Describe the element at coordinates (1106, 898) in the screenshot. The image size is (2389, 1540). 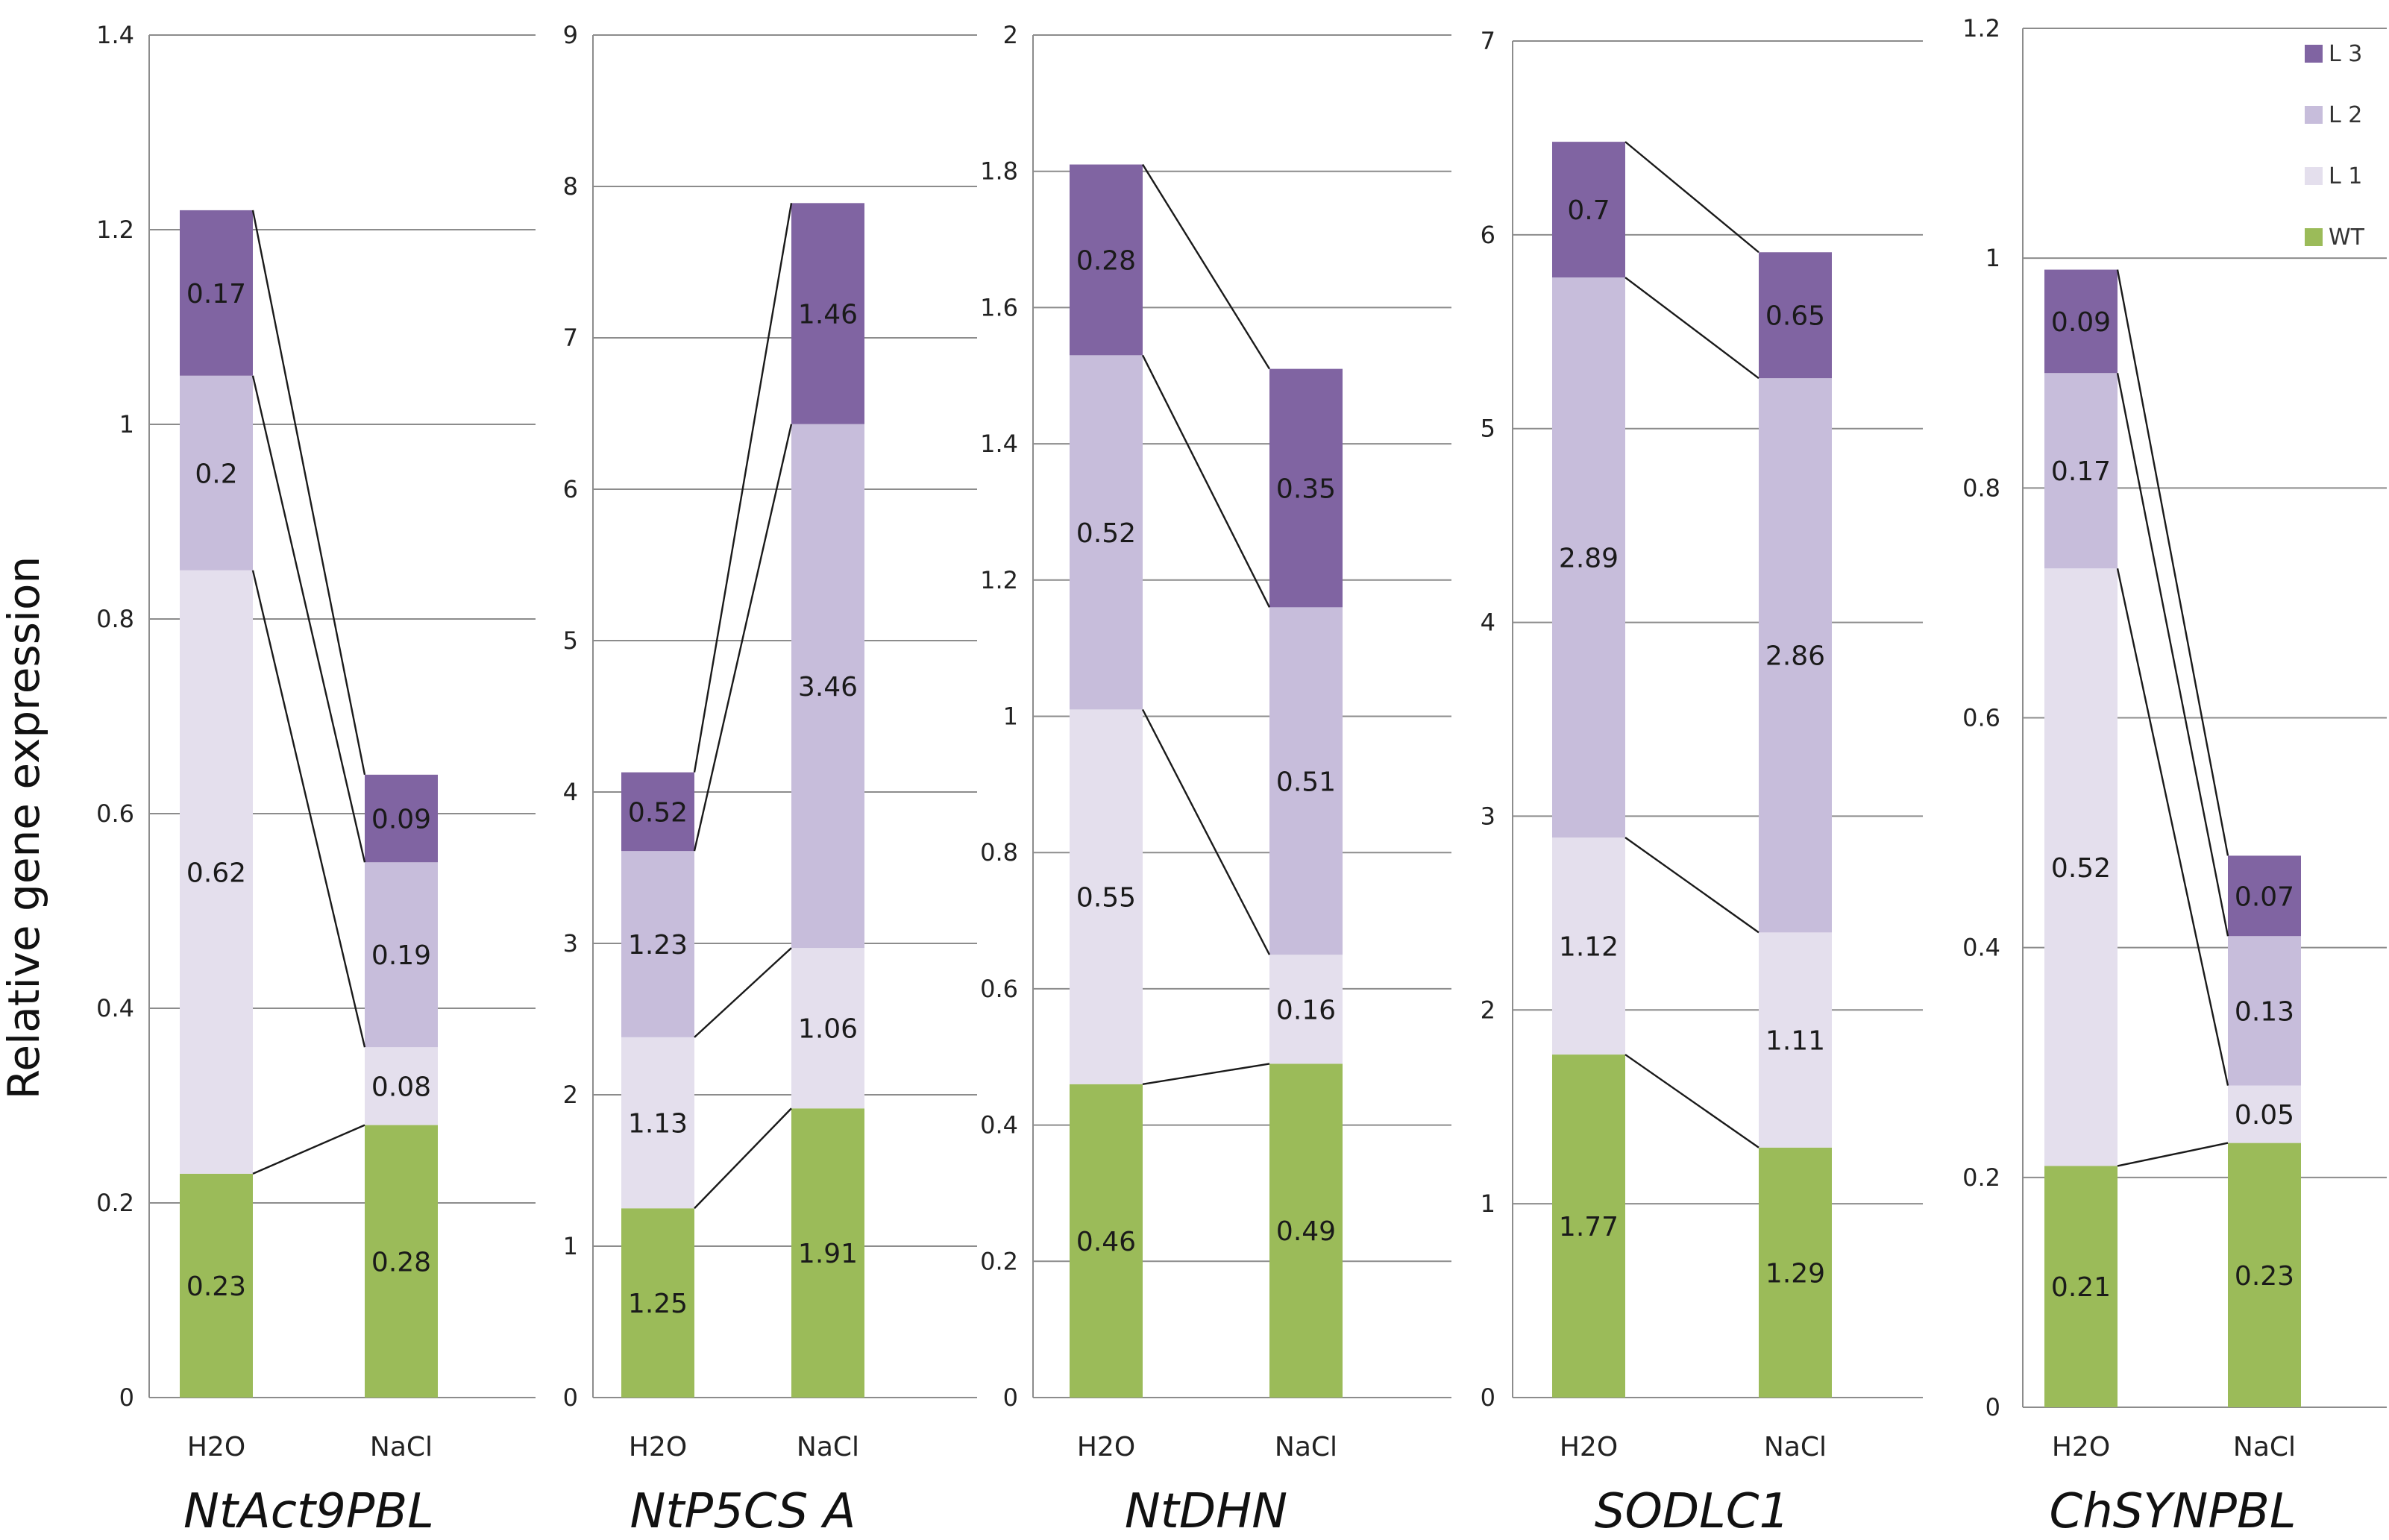
I see `data-label: 0.55` at that location.